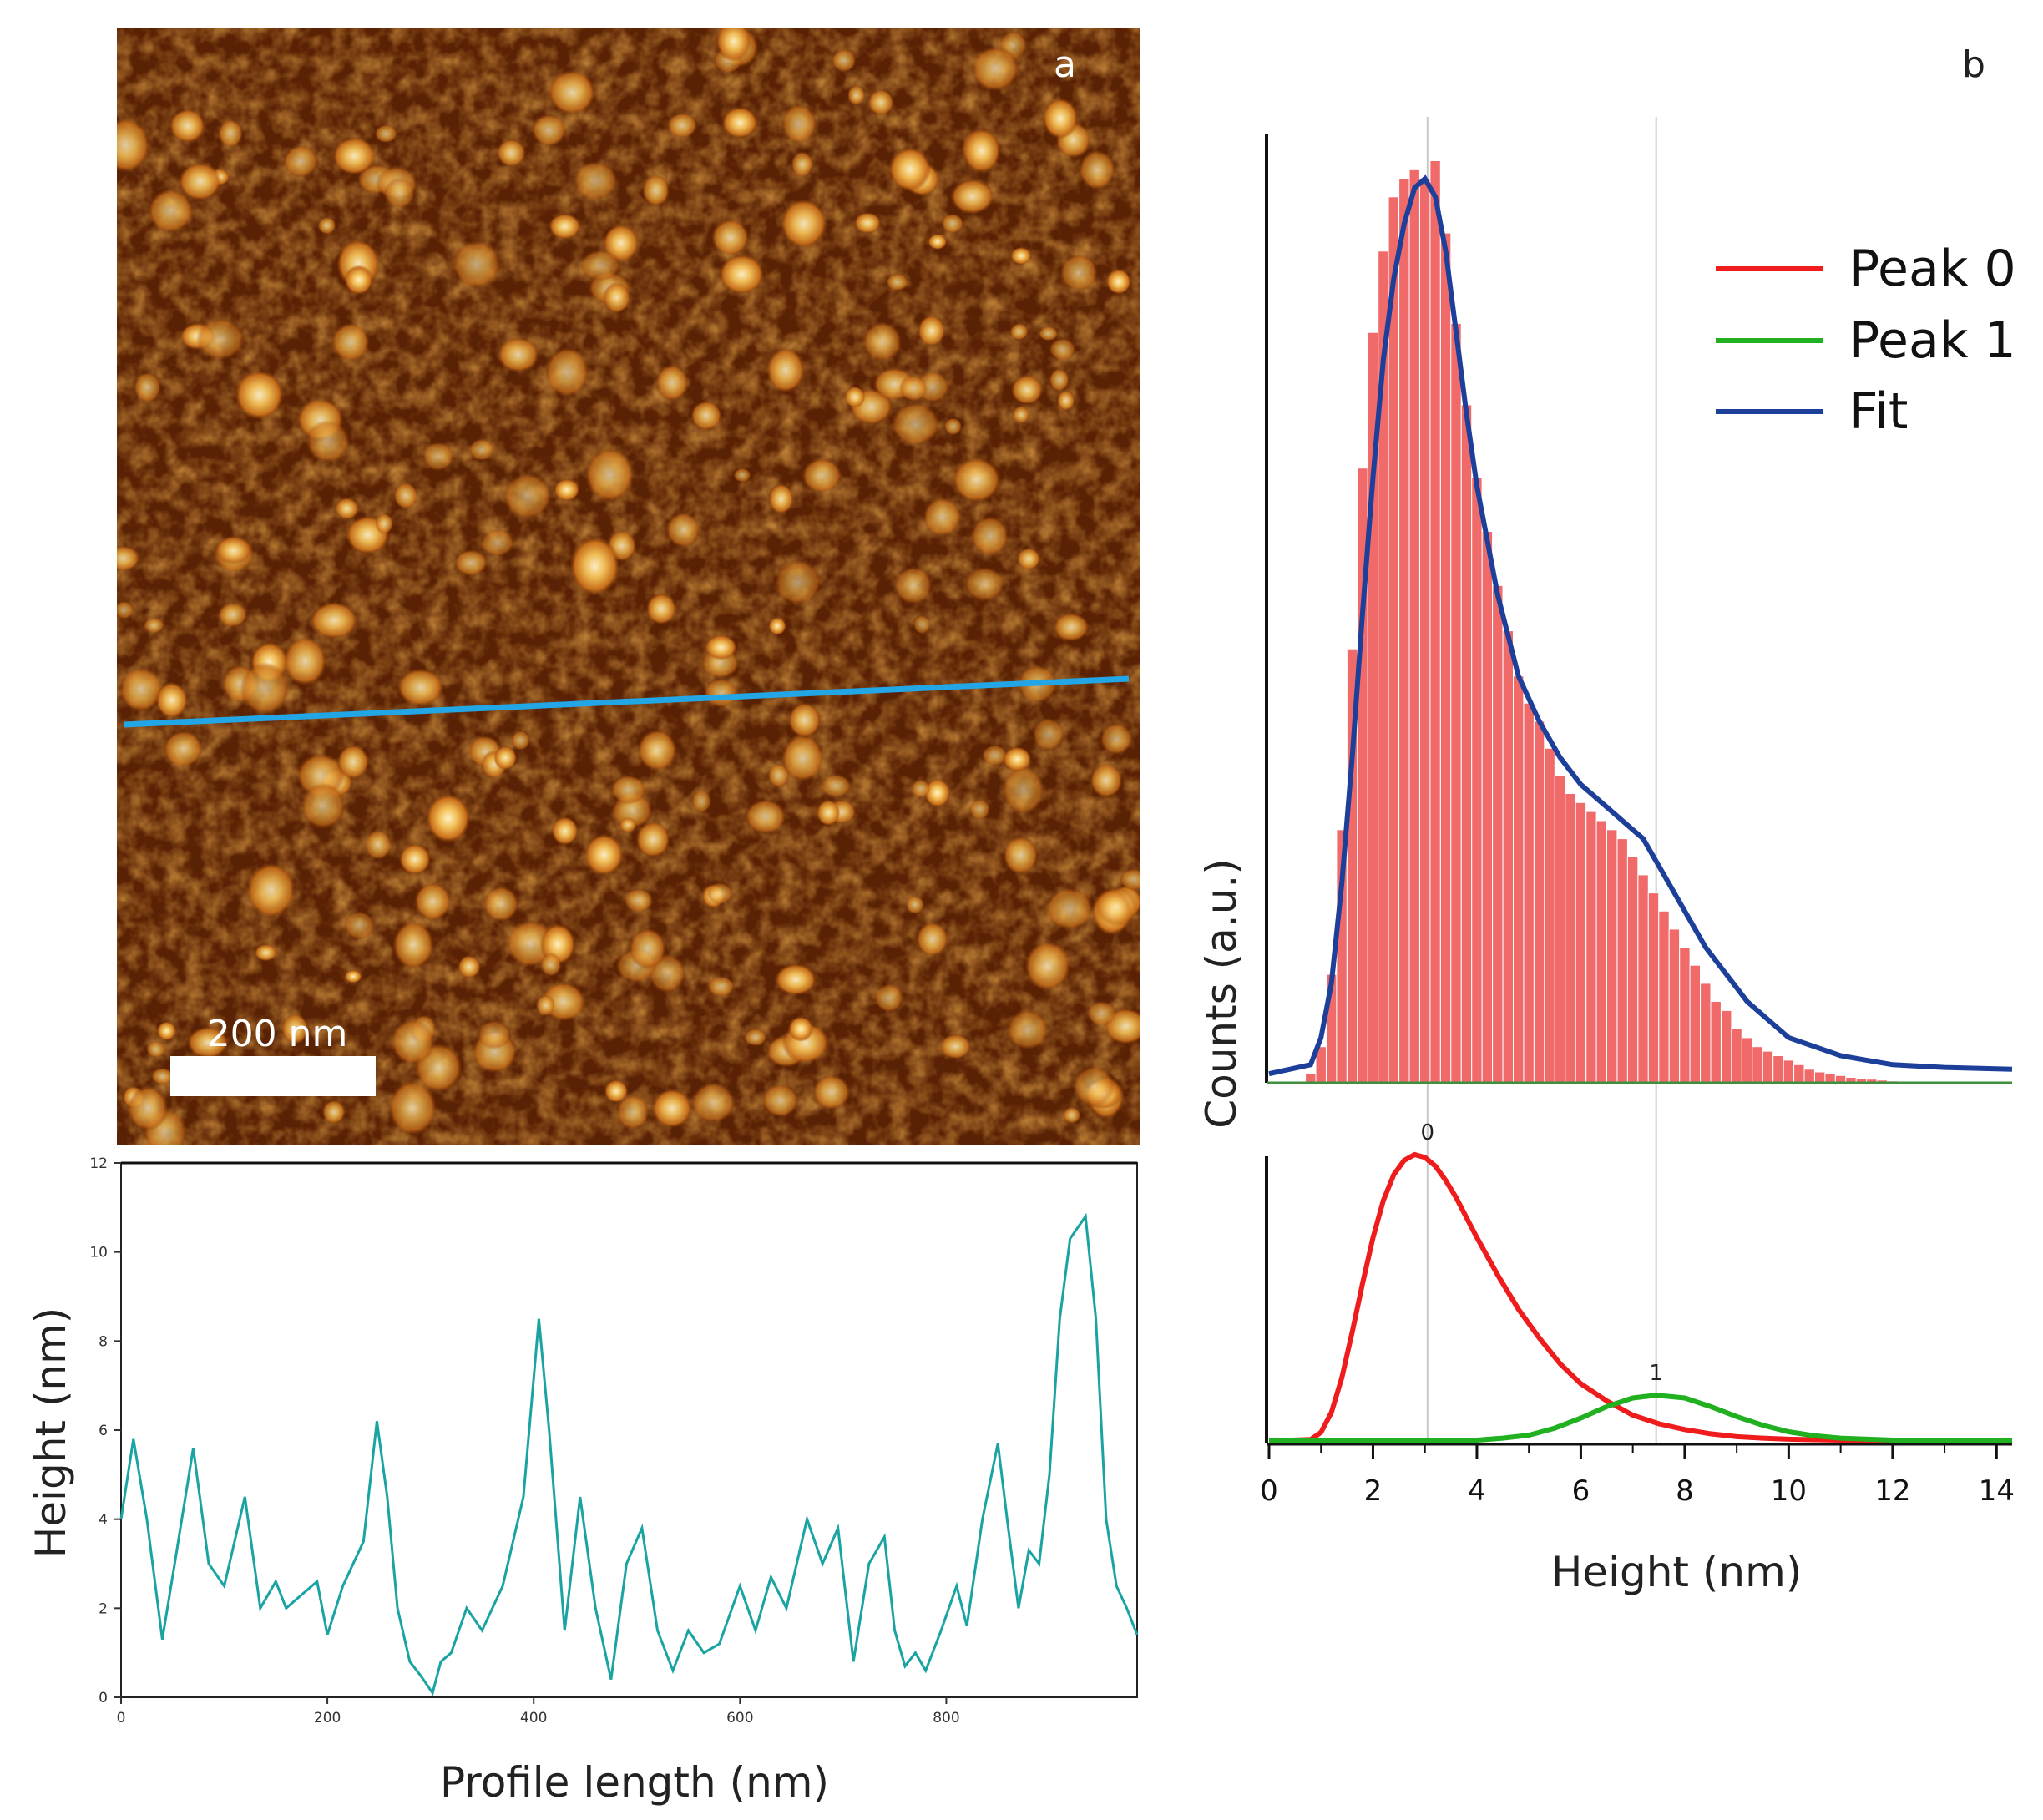 The height and width of the screenshot is (1820, 2043). Describe the element at coordinates (1638, 1358) in the screenshot. I see `peaks-chart: 0 1 0 2 4 6 8 10 12 14 Height (nm)` at that location.